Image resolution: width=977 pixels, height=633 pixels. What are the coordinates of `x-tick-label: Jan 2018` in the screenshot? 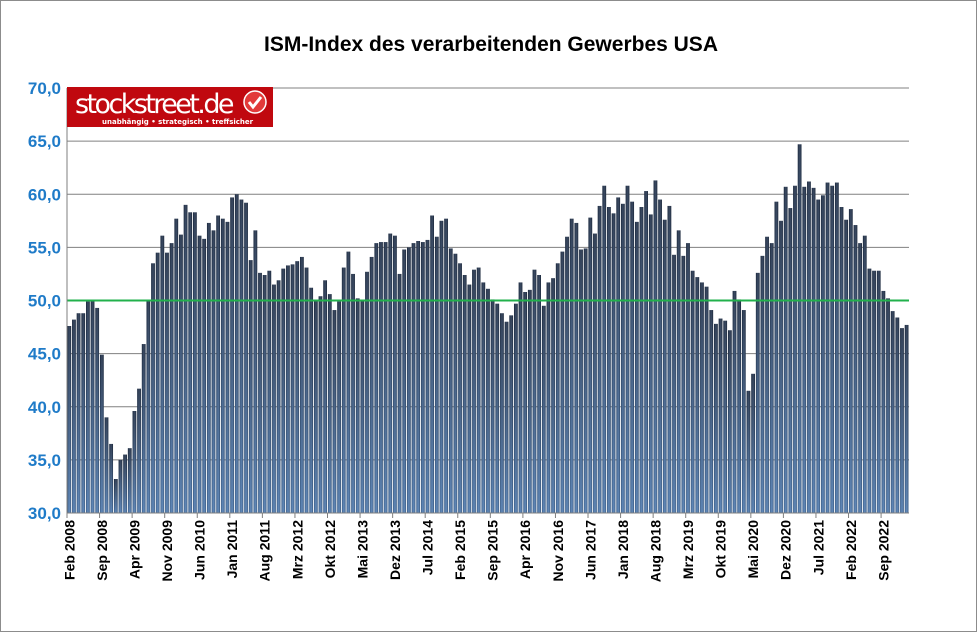 It's located at (623, 549).